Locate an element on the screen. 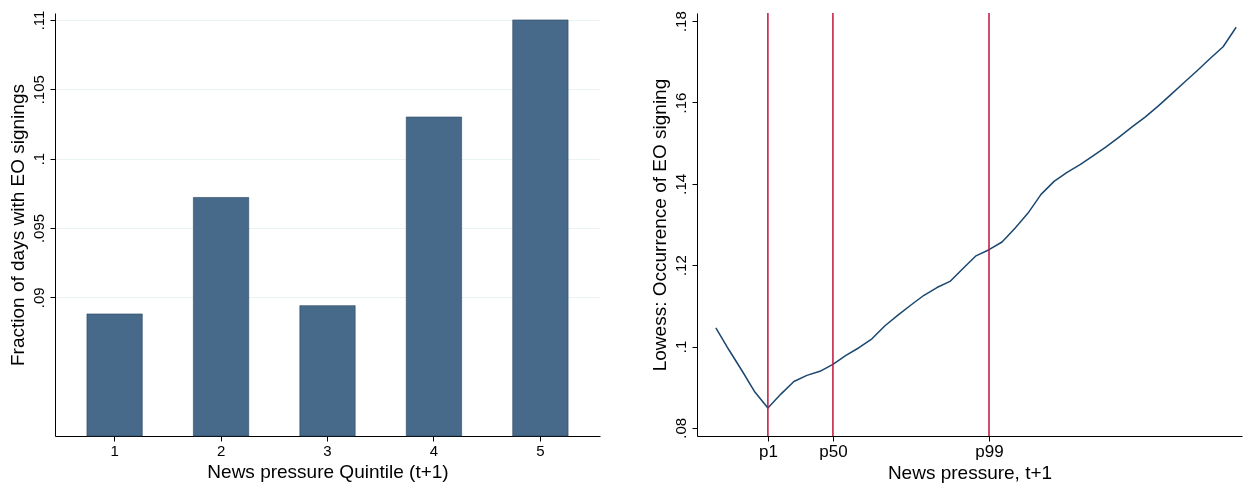 This screenshot has width=1257, height=499. y-tick-label: .11 is located at coordinates (38, 20).